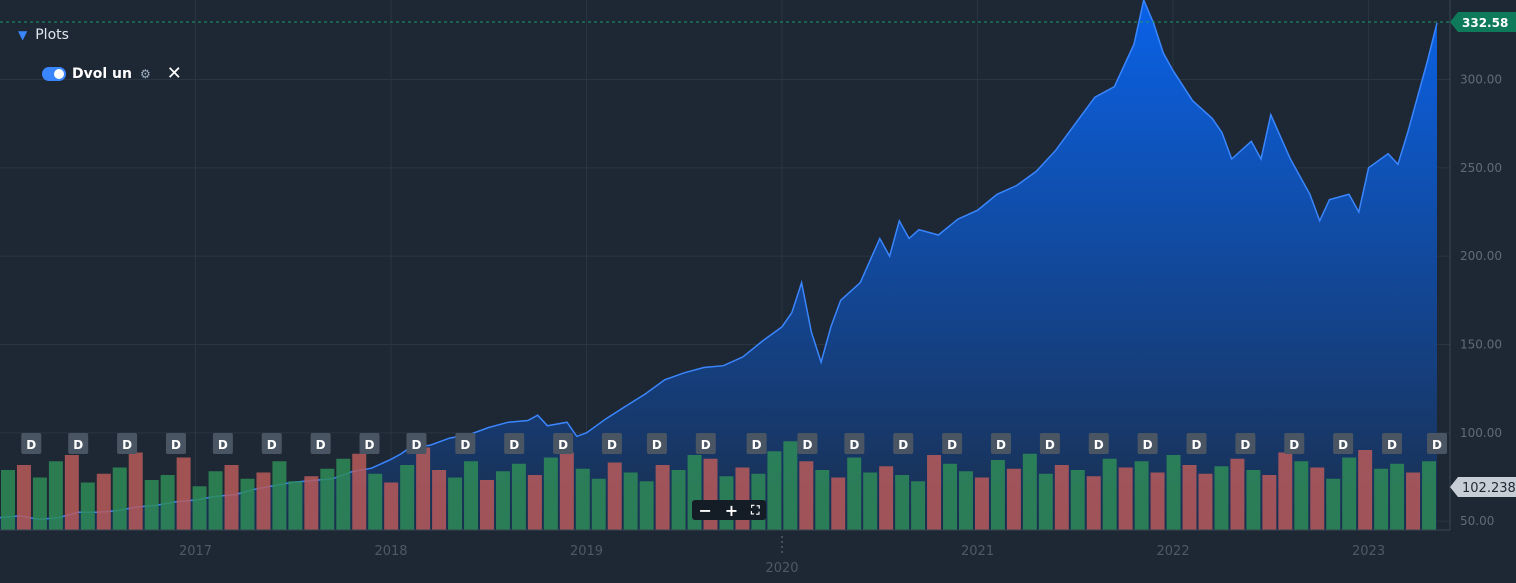 The width and height of the screenshot is (1516, 583). I want to click on plots-toggle: ▼ Plots, so click(43, 35).